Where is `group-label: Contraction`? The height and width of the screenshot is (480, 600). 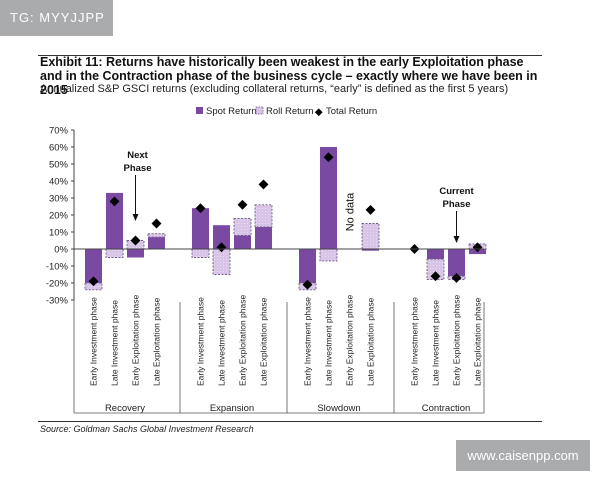 group-label: Contraction is located at coordinates (446, 408).